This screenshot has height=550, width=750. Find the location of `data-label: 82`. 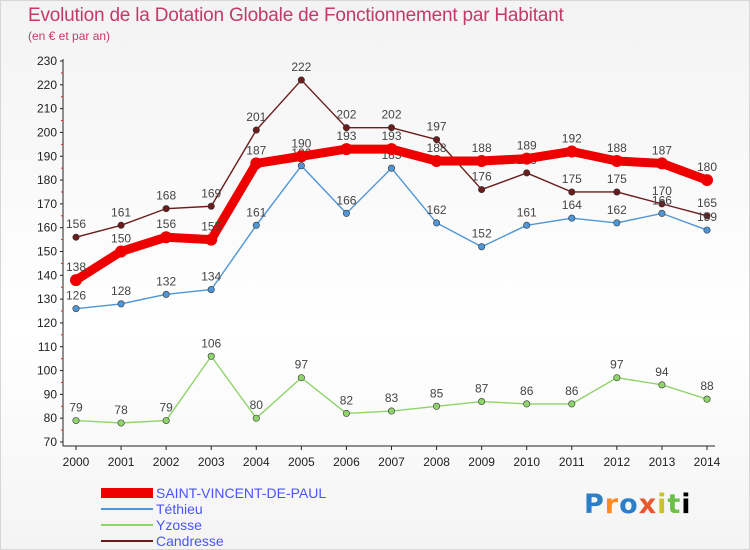

data-label: 82 is located at coordinates (347, 400).